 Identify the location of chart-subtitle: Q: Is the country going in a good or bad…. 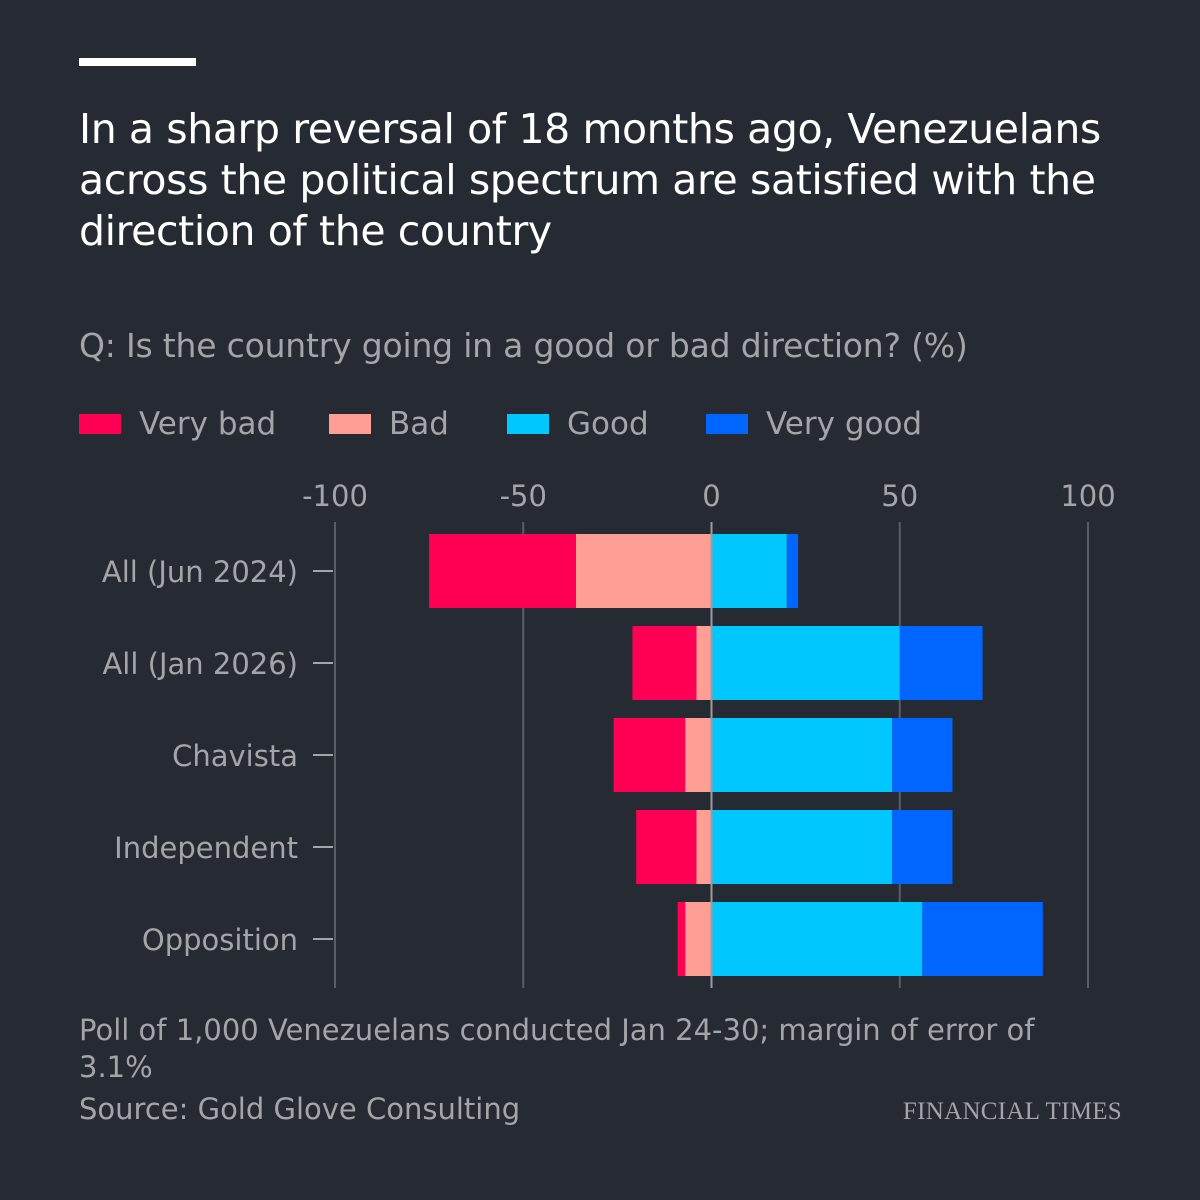
(523, 345).